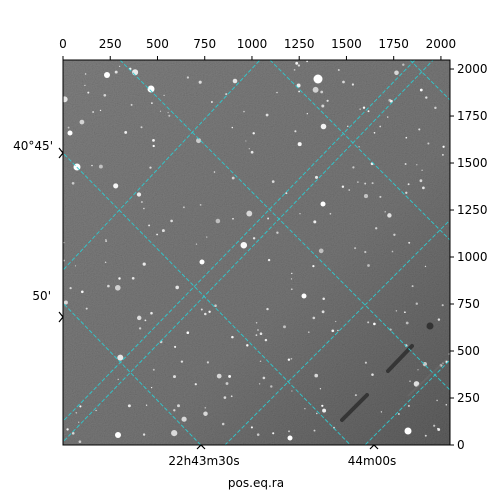  Describe the element at coordinates (63, 44) in the screenshot. I see `x-tick-label: 0` at that location.